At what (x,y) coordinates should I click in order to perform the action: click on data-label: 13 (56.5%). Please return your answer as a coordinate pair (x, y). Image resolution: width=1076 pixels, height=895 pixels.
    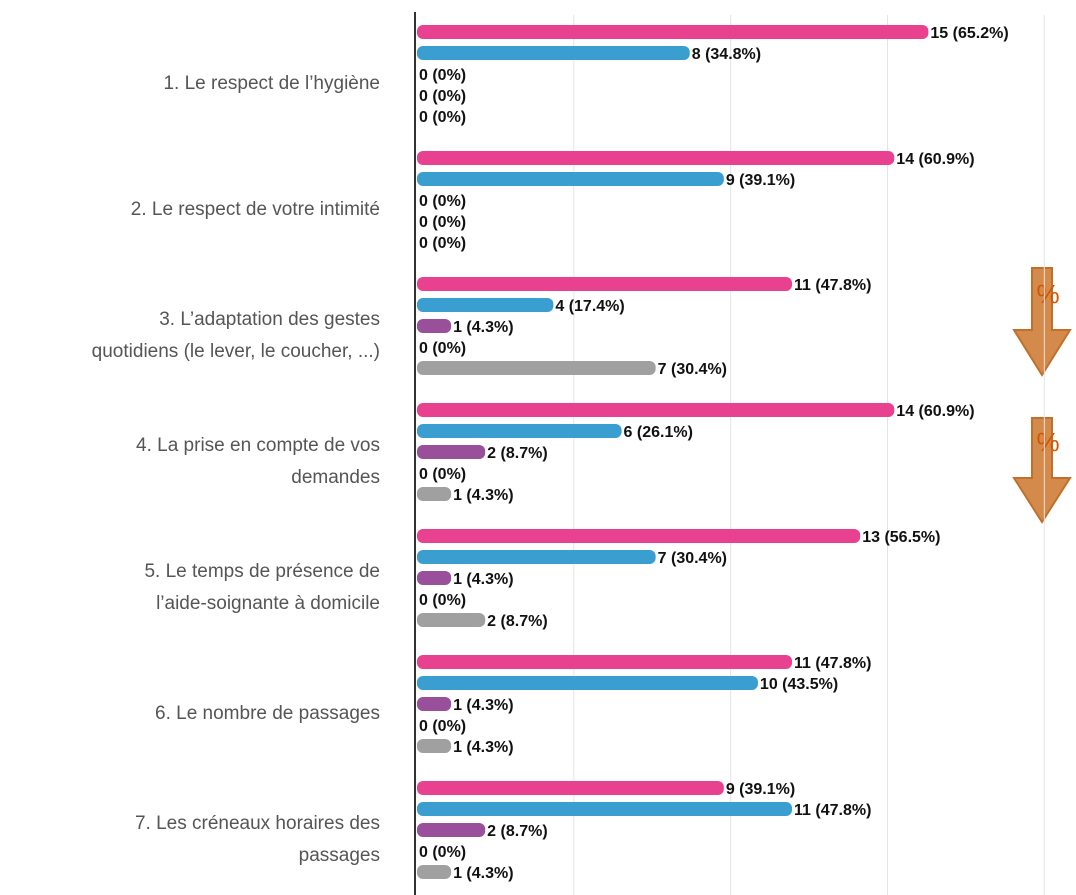
    Looking at the image, I should click on (901, 537).